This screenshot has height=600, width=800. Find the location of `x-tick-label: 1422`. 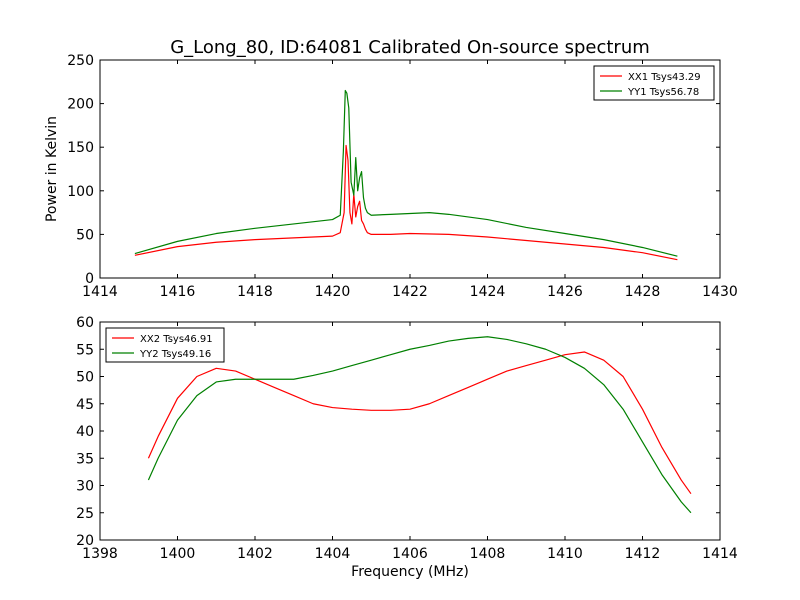

x-tick-label: 1422 is located at coordinates (410, 292).